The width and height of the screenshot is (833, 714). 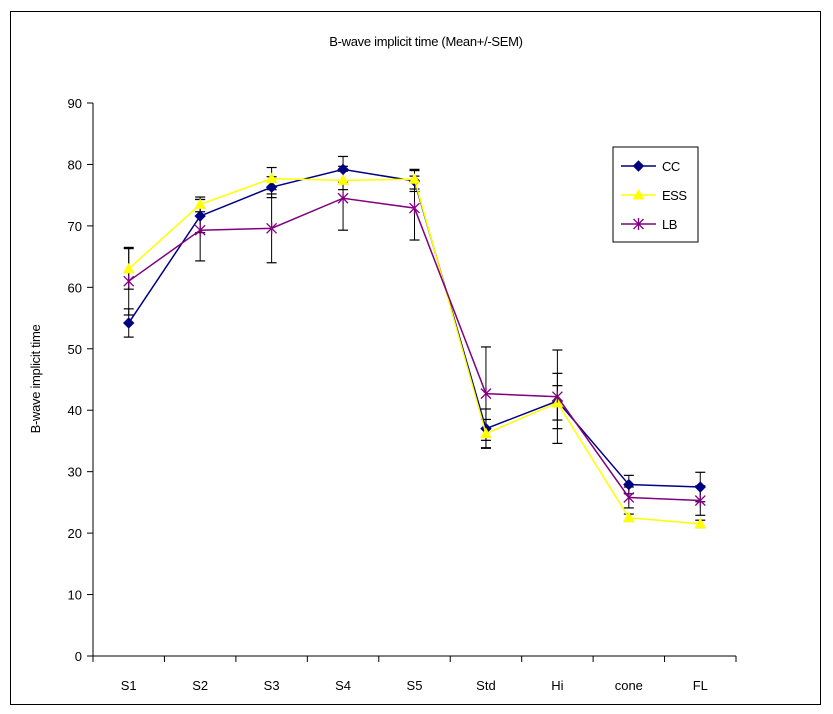 What do you see at coordinates (75, 103) in the screenshot?
I see `y-tick-label: 90` at bounding box center [75, 103].